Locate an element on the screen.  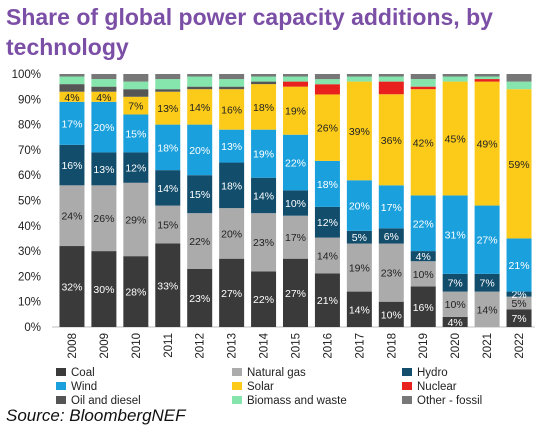
data-label: 36% is located at coordinates (391, 141).